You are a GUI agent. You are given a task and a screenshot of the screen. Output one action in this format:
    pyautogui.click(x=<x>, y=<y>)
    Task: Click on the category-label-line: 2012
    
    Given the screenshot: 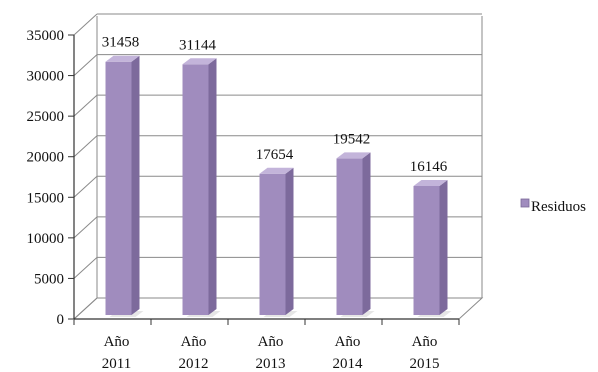 What is the action you would take?
    pyautogui.click(x=194, y=364)
    